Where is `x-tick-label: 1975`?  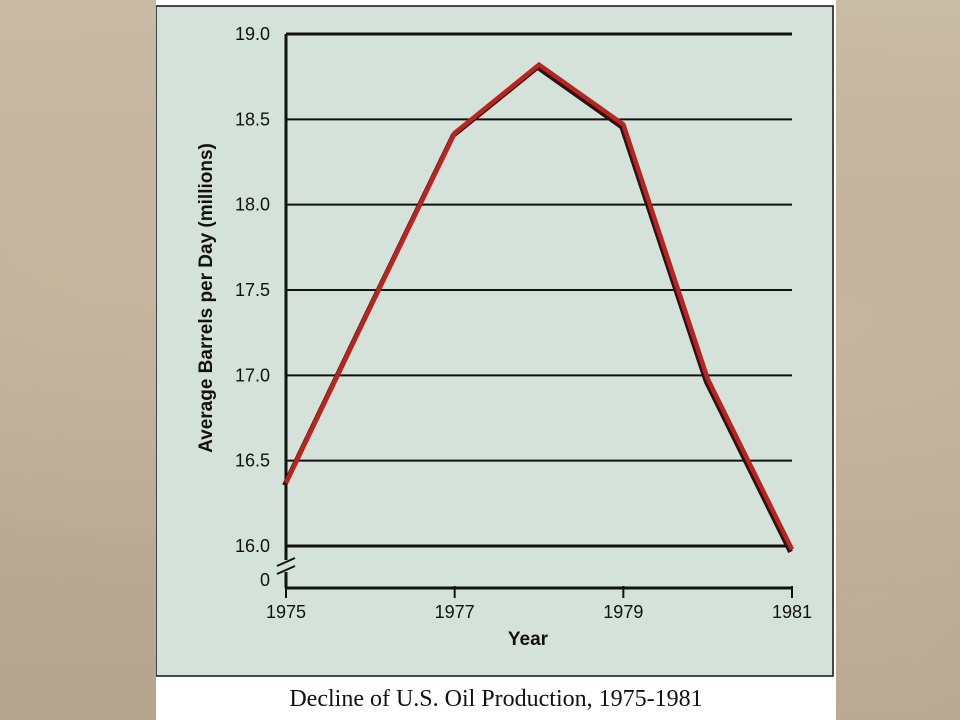 x-tick-label: 1975 is located at coordinates (286, 612).